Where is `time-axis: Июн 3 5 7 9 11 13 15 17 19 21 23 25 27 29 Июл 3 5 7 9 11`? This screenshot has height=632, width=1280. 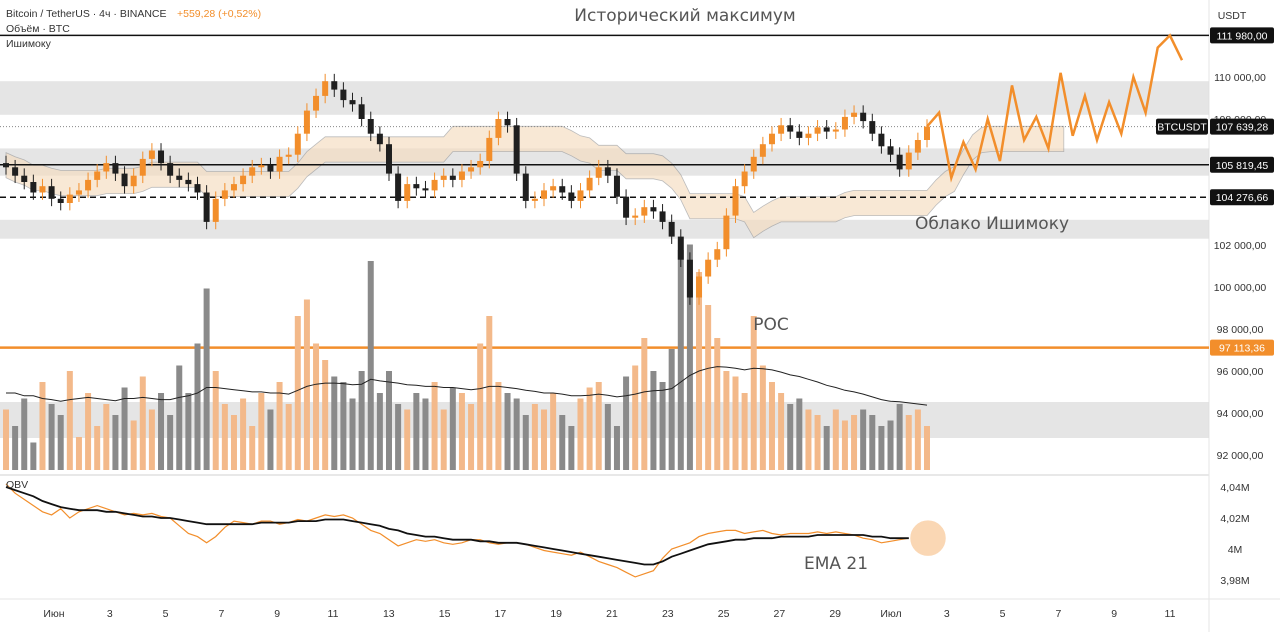 time-axis: Июн 3 5 7 9 11 13 15 17 19 21 23 25 27 29 Июл 3 5 7 9 11 is located at coordinates (609, 614).